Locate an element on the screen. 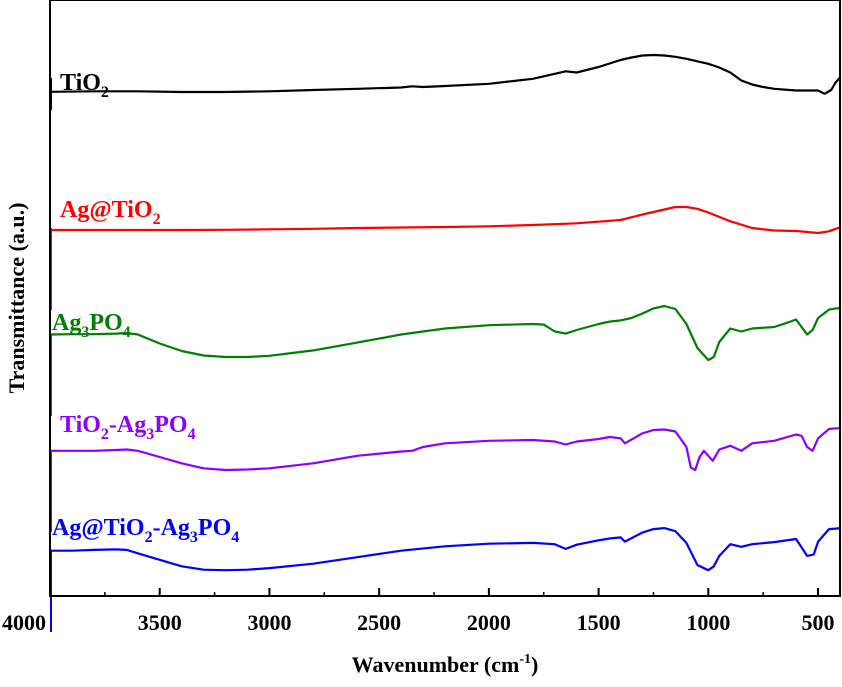 The width and height of the screenshot is (842, 687). x-tick-label: 4000 is located at coordinates (24, 622).